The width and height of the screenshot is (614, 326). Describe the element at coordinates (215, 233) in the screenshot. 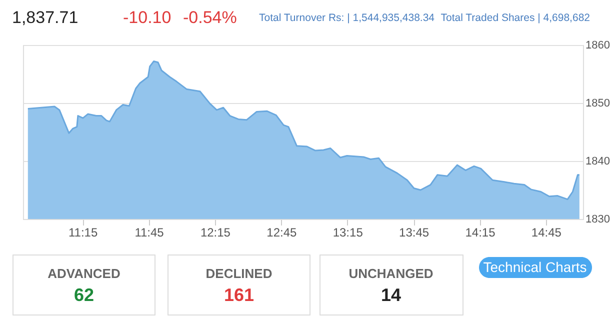

I see `x-tick-label: 12:15` at that location.